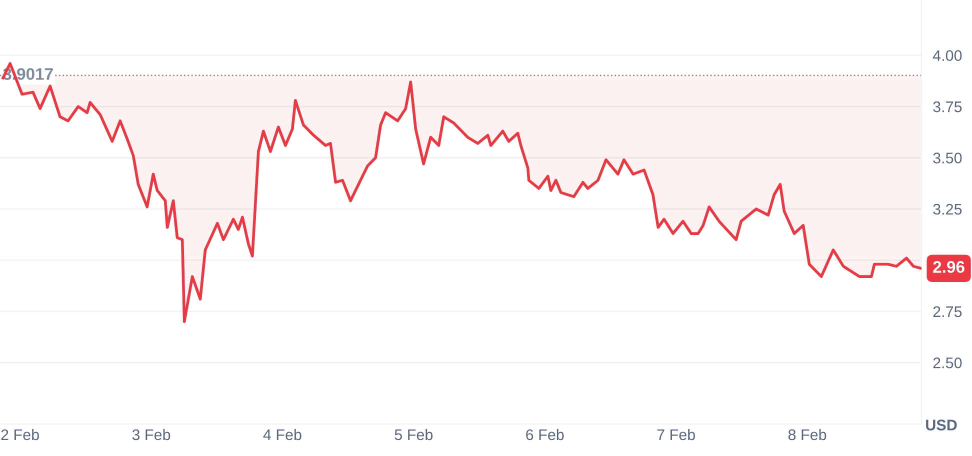  Describe the element at coordinates (676, 434) in the screenshot. I see `x-tick-label: 7 Feb` at that location.